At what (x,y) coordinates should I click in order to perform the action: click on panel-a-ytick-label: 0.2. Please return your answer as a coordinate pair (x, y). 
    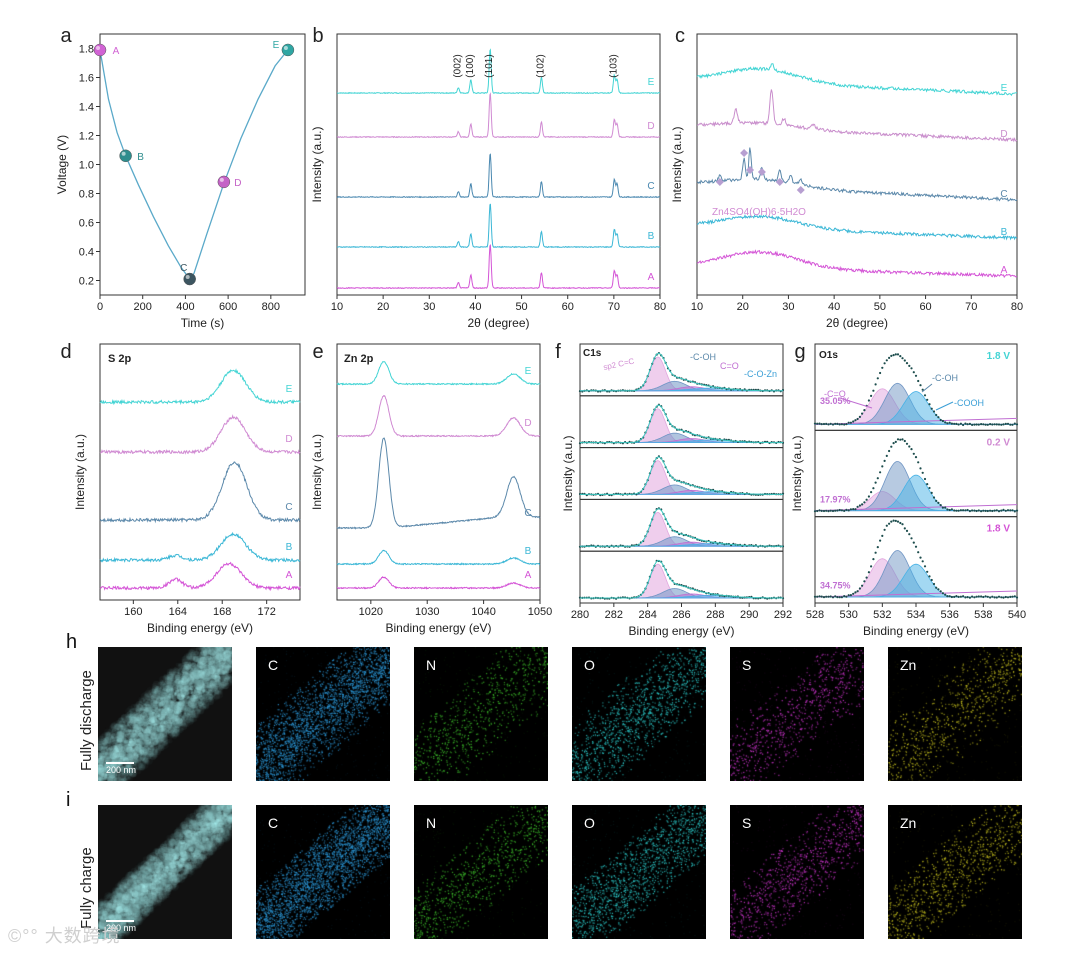
    Looking at the image, I should click on (86, 282).